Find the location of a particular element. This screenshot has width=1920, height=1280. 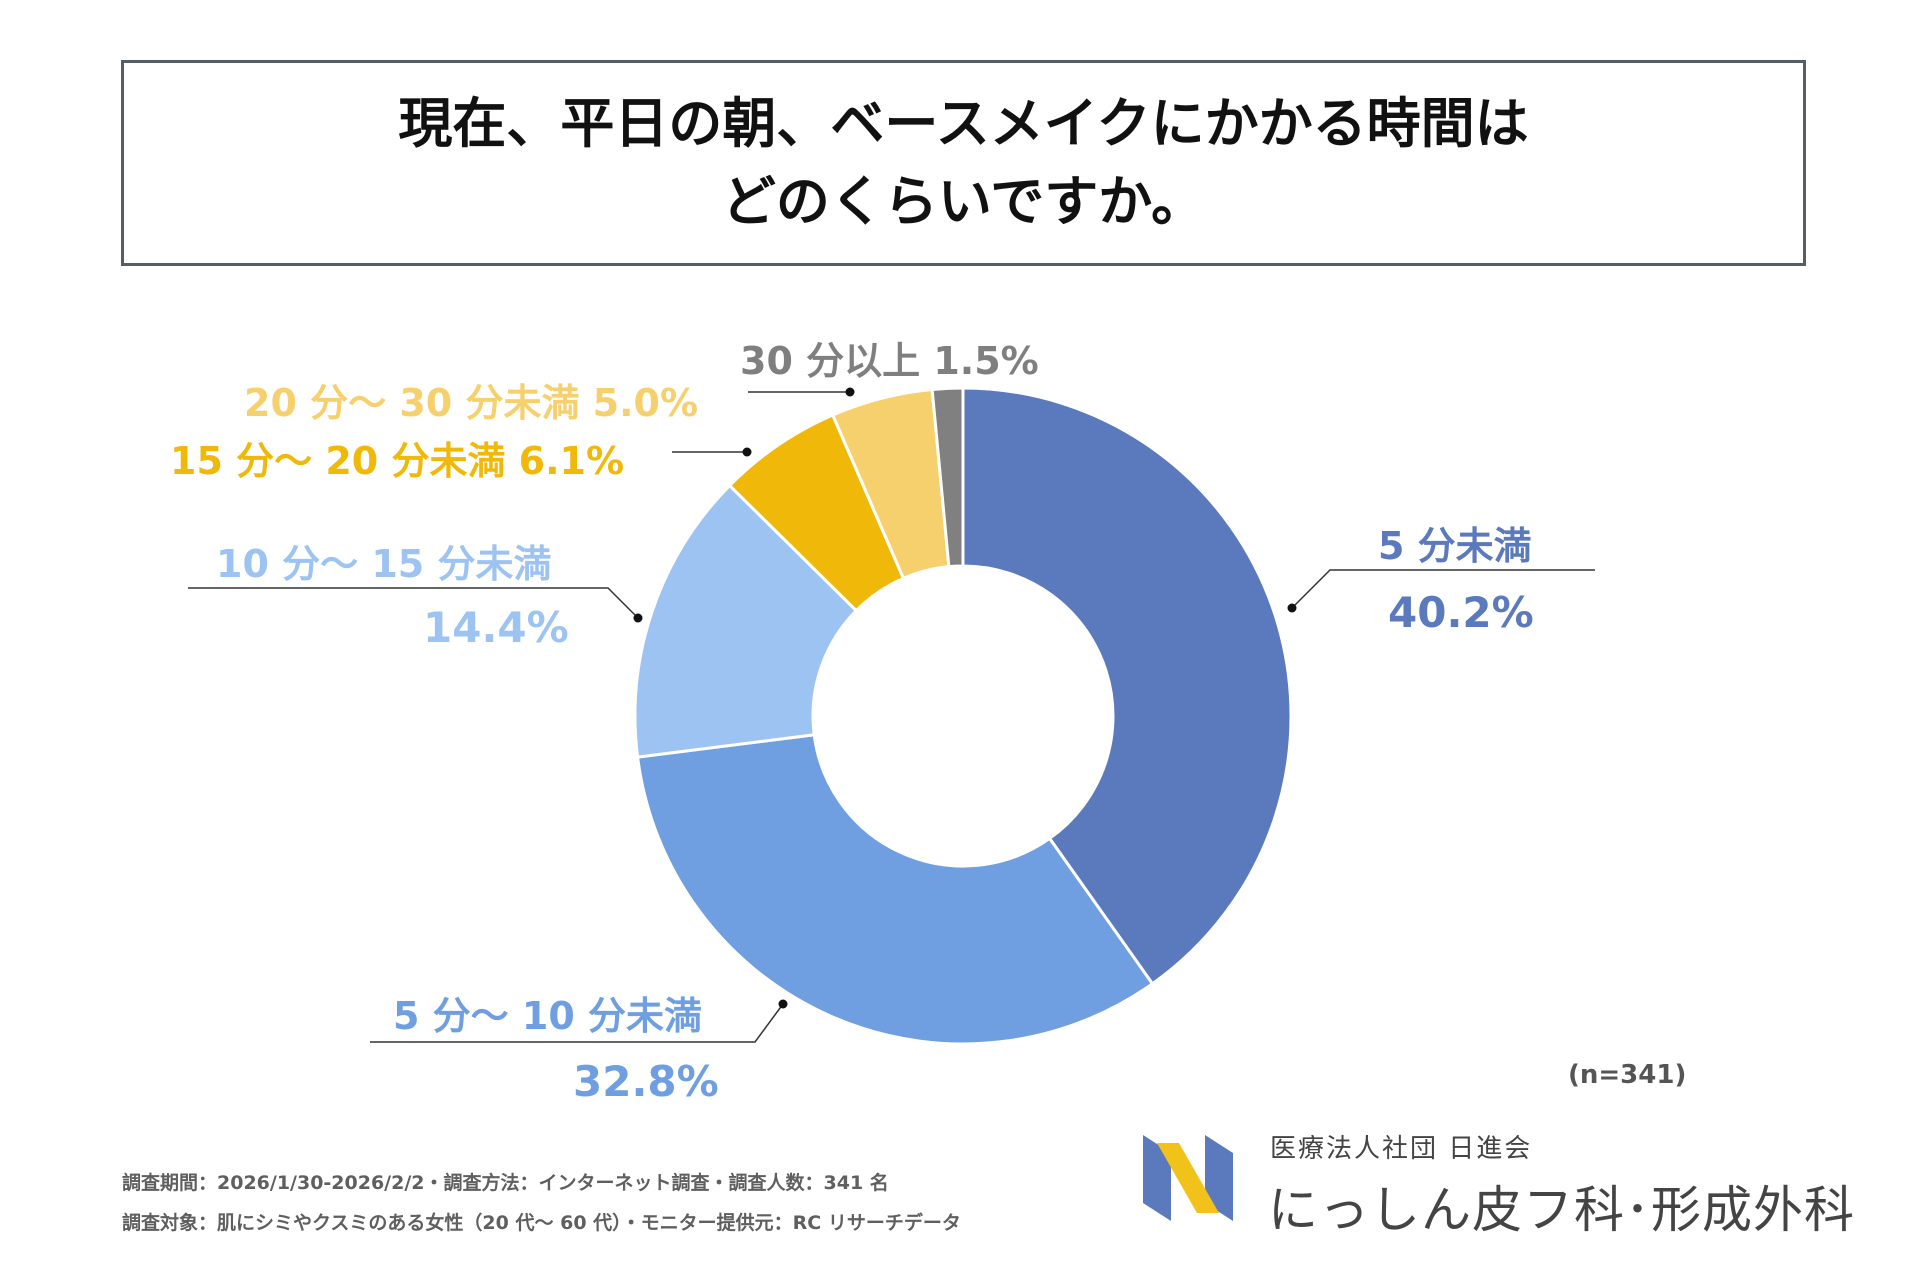

leader-line-5-10min is located at coordinates (577, 1023).